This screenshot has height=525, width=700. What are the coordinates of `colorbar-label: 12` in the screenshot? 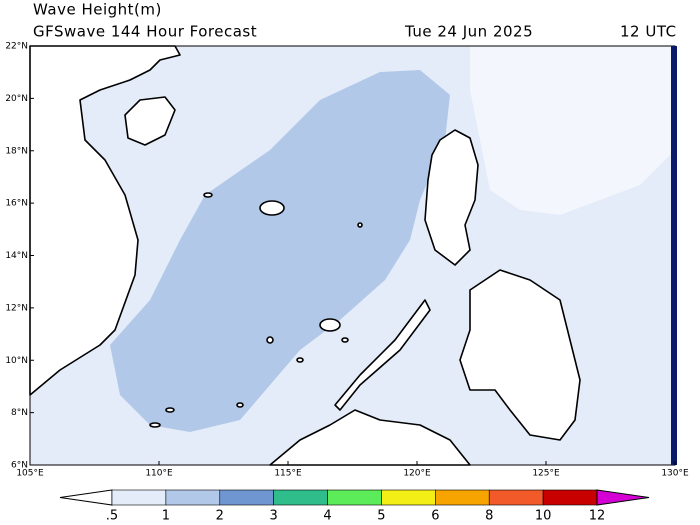 It's located at (597, 516).